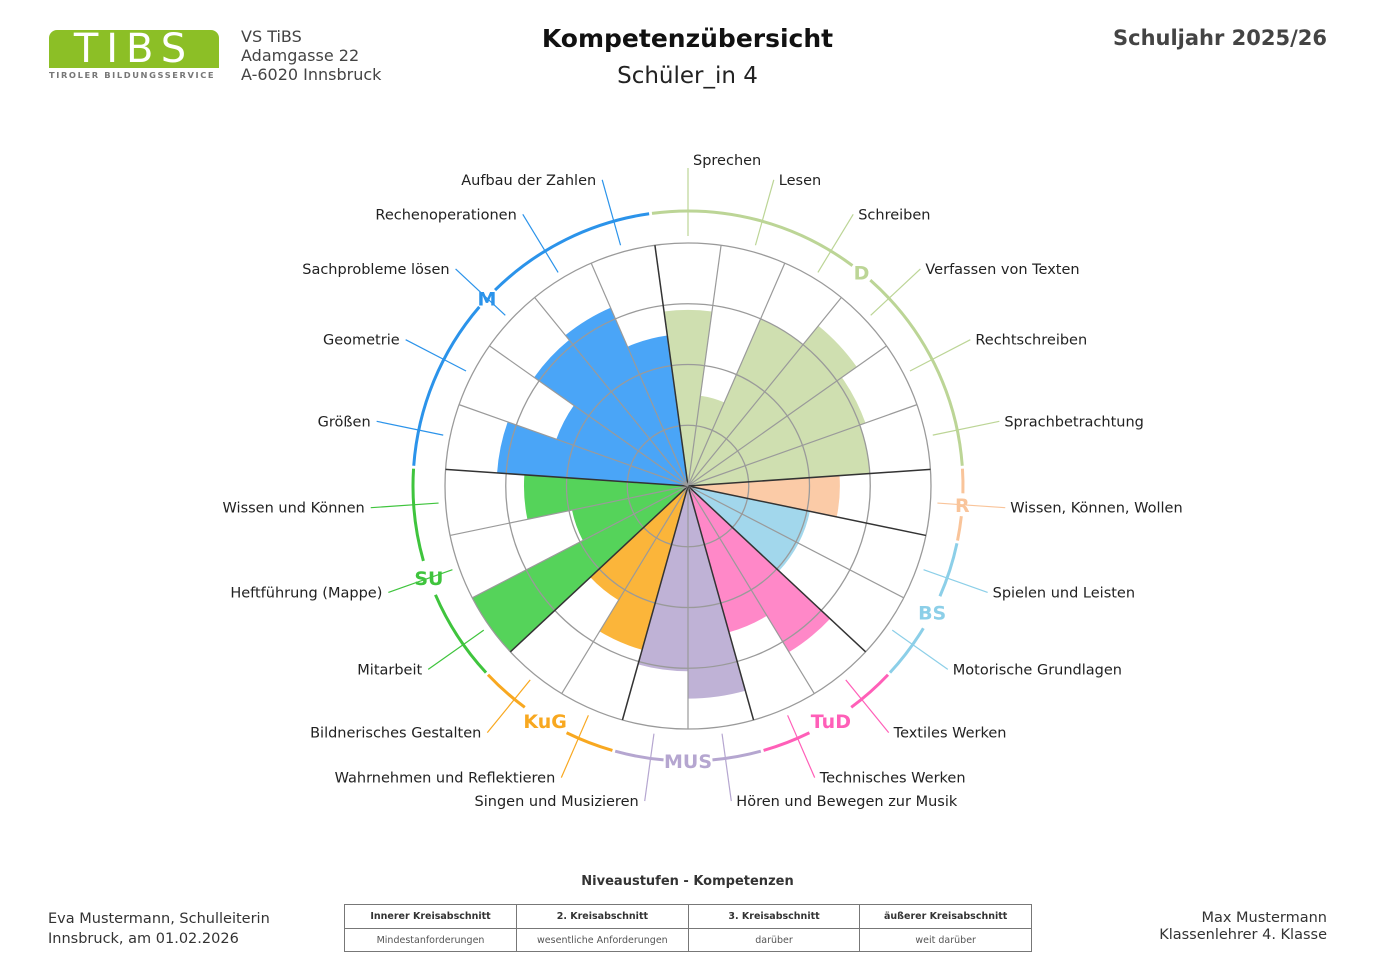  I want to click on level-description: Mindestanforderungen, so click(430, 940).